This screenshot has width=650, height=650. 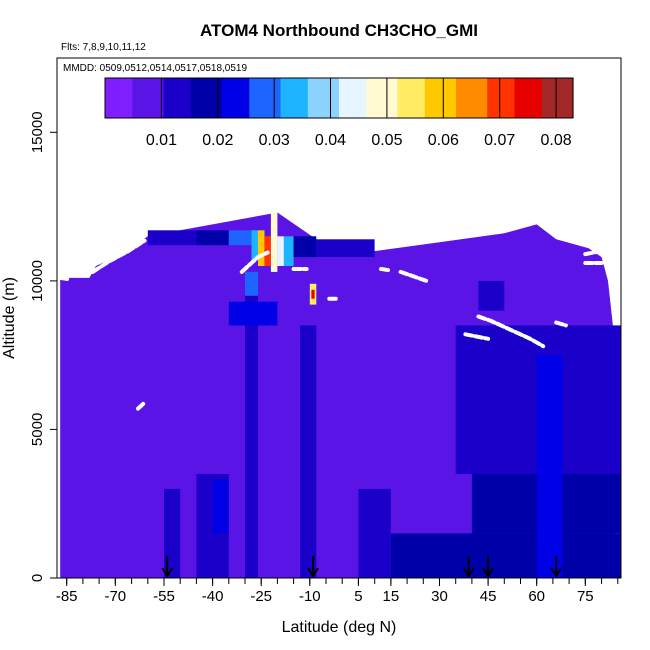 What do you see at coordinates (536, 596) in the screenshot?
I see `x-tick-label: 60` at bounding box center [536, 596].